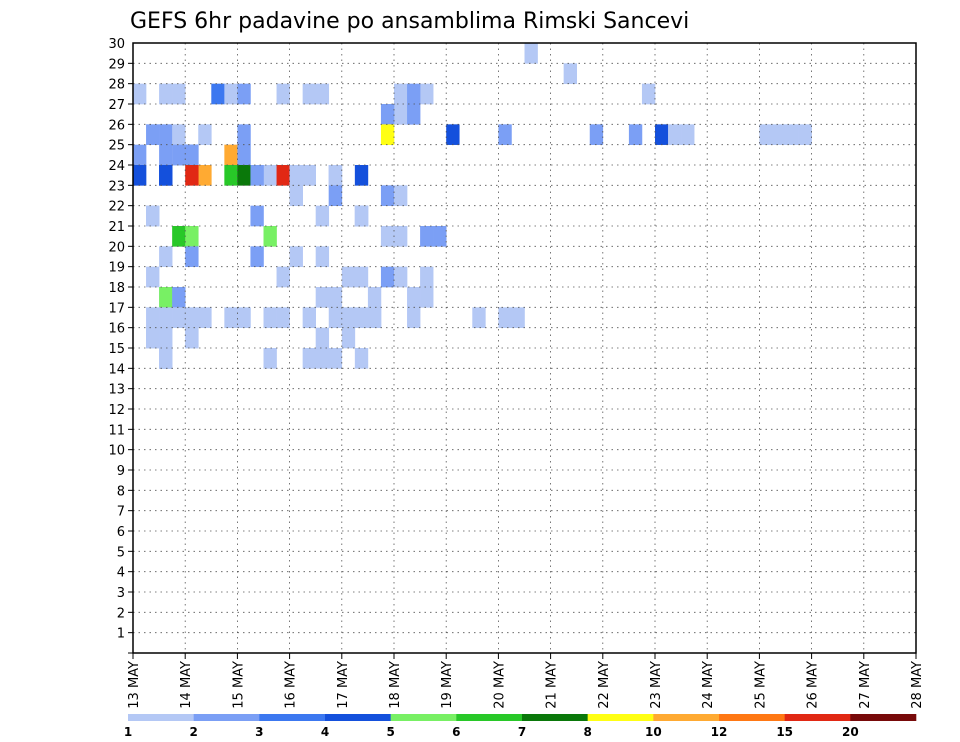 This screenshot has width=960, height=742. What do you see at coordinates (499, 685) in the screenshot?
I see `x-tick-label: 20 MAY` at bounding box center [499, 685].